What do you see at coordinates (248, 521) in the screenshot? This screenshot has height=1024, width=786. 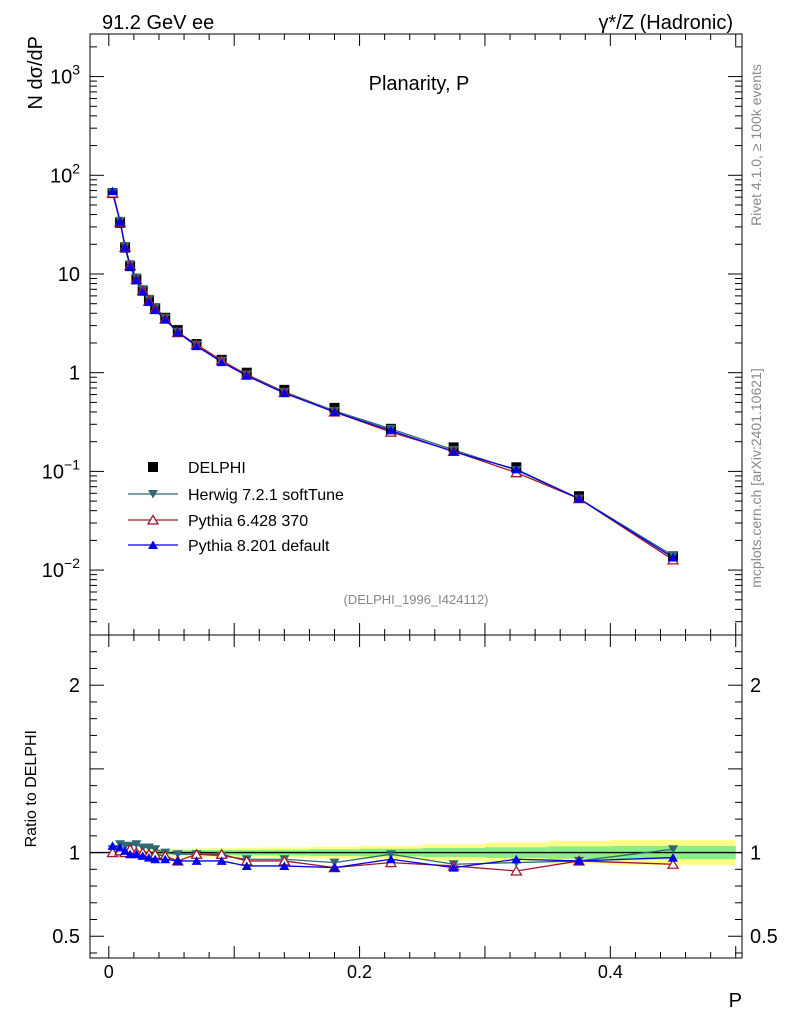 I see `legend-label-pythia6: Pythia 6.428 370` at bounding box center [248, 521].